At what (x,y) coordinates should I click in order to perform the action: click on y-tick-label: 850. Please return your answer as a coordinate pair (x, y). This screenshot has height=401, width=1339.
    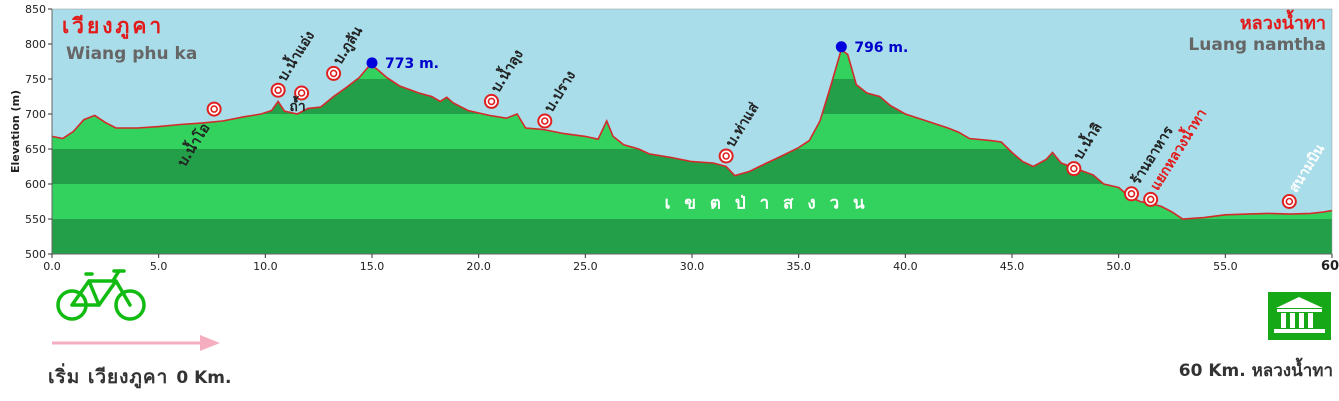
    Looking at the image, I should click on (35, 9).